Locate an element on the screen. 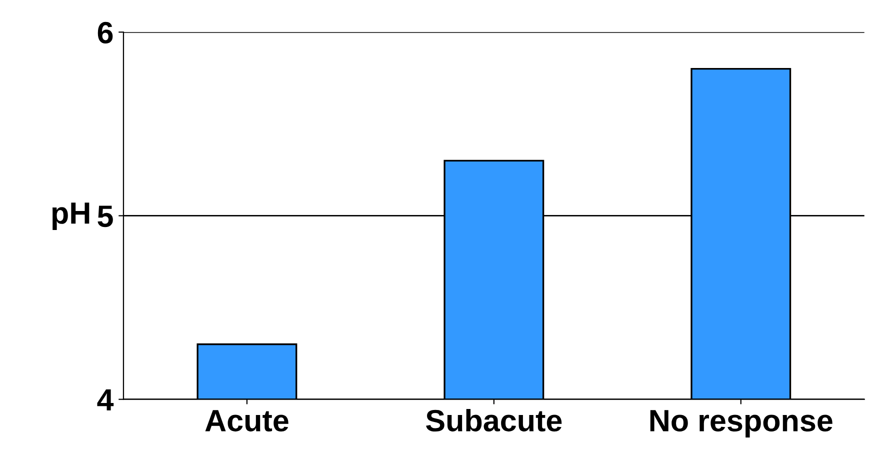 Image resolution: width=882 pixels, height=459 pixels. x-tick-label: Subacute is located at coordinates (494, 420).